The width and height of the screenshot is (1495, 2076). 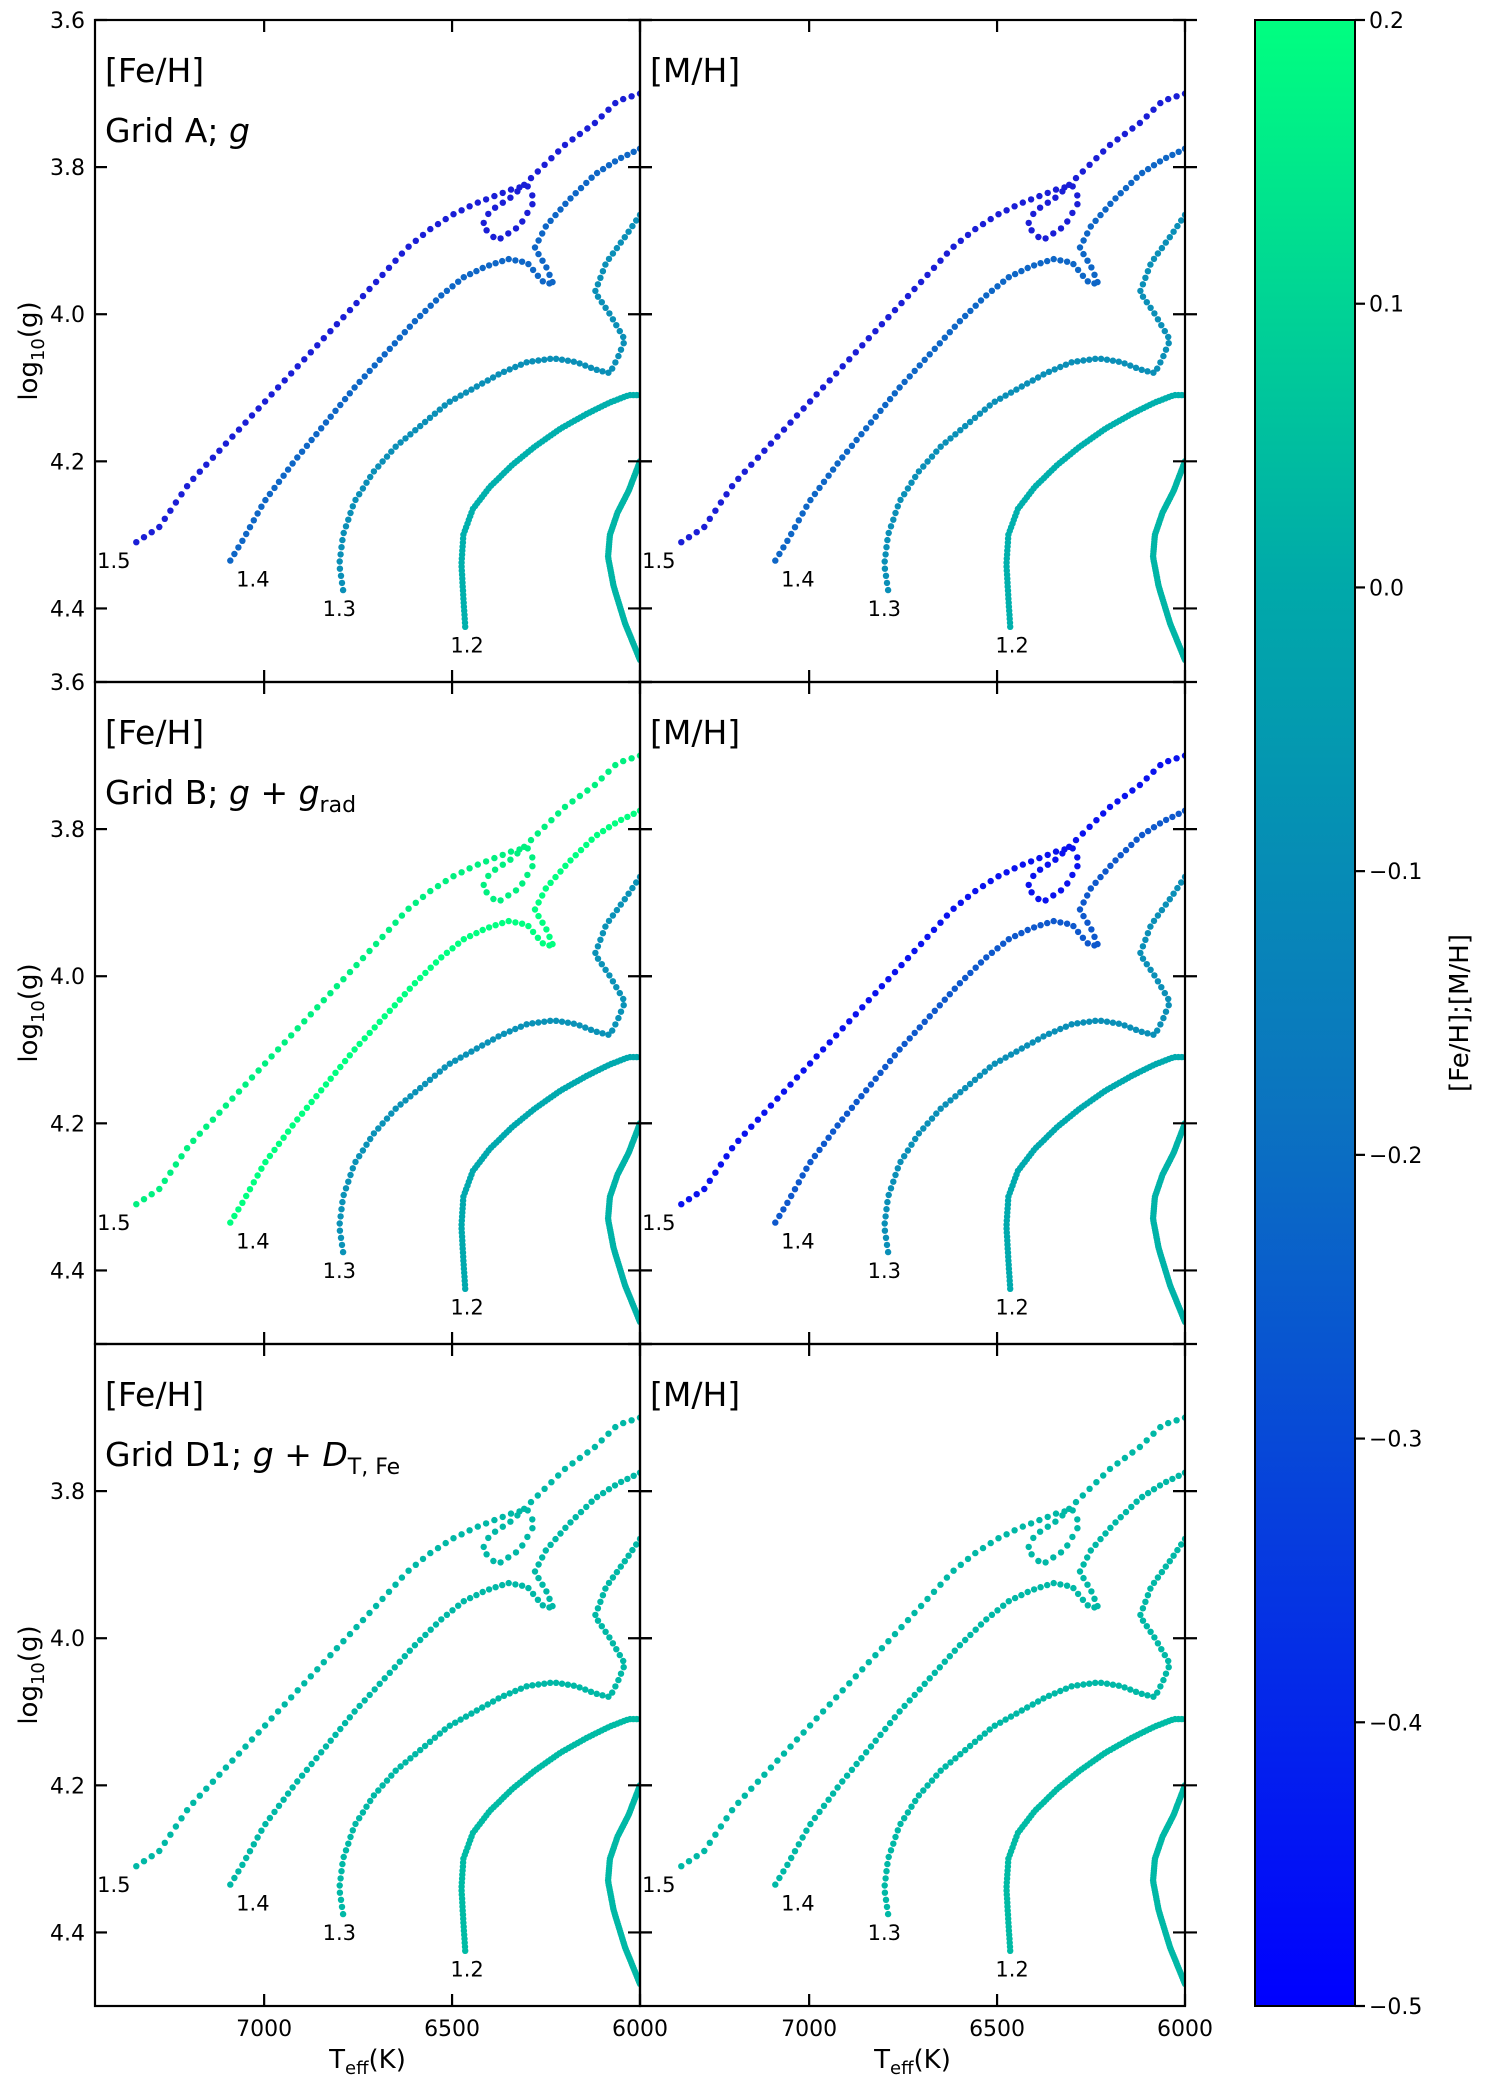 What do you see at coordinates (252, 1241) in the screenshot?
I see `mass-label: 1.4` at bounding box center [252, 1241].